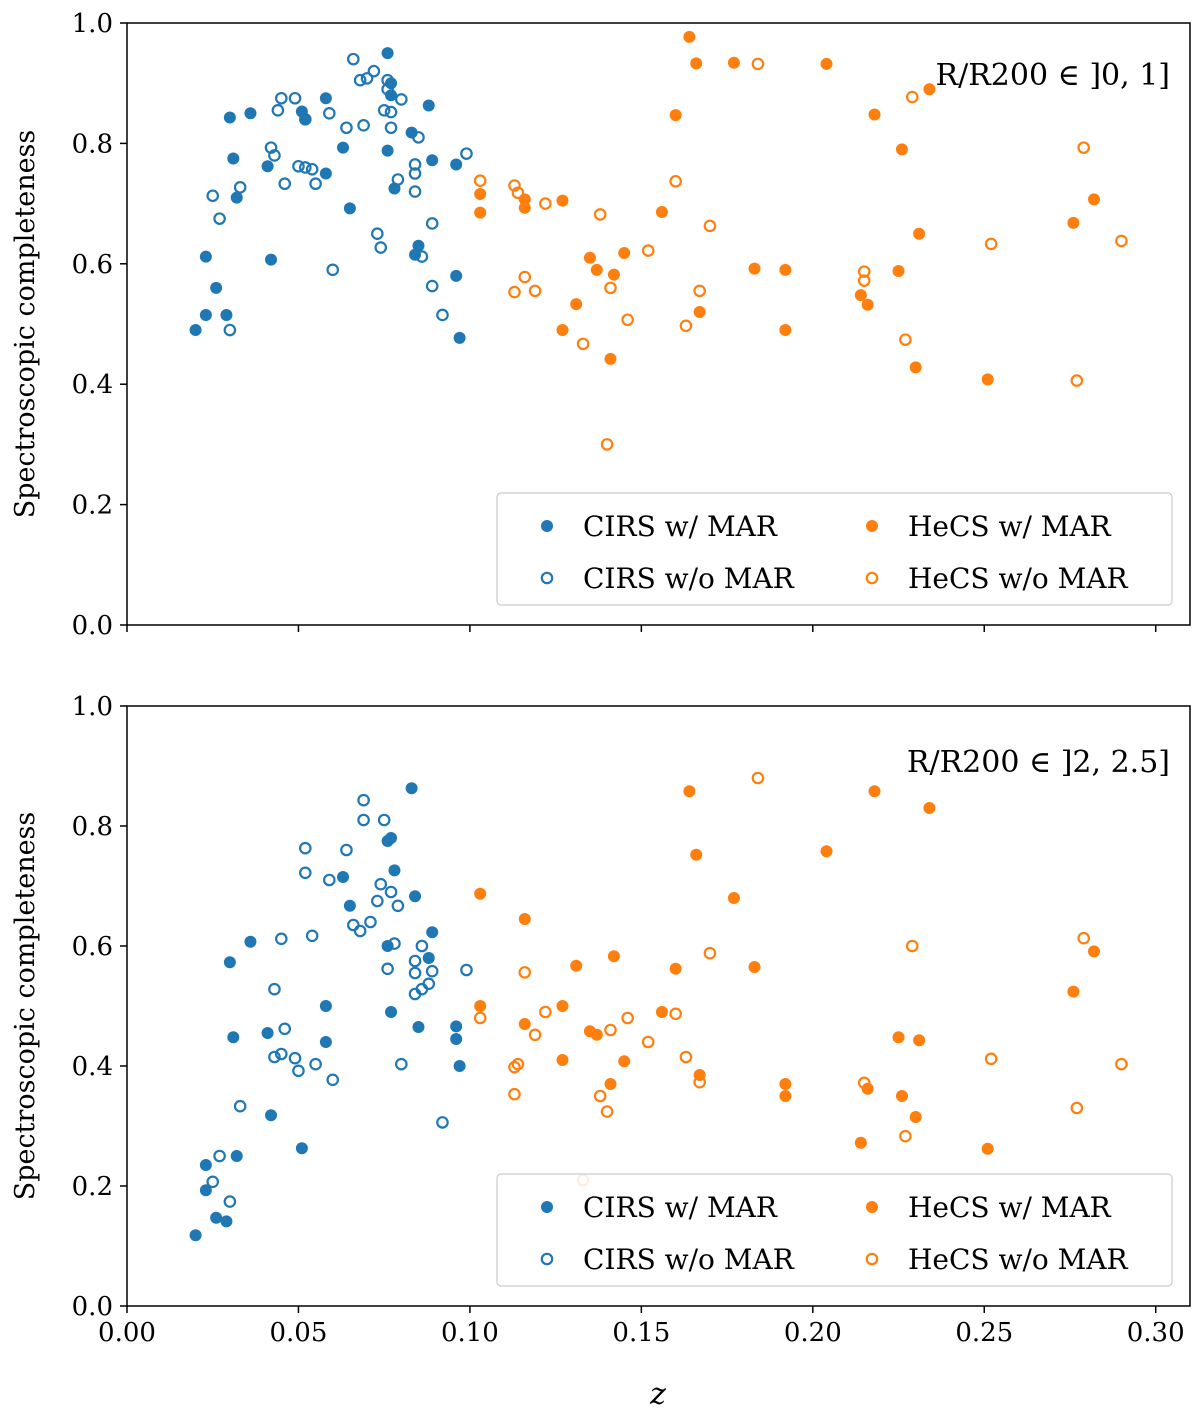 The width and height of the screenshot is (1200, 1416). Describe the element at coordinates (680, 1207) in the screenshot. I see `legend-label-cirs-with-mar: CIRS w/ MAR` at that location.